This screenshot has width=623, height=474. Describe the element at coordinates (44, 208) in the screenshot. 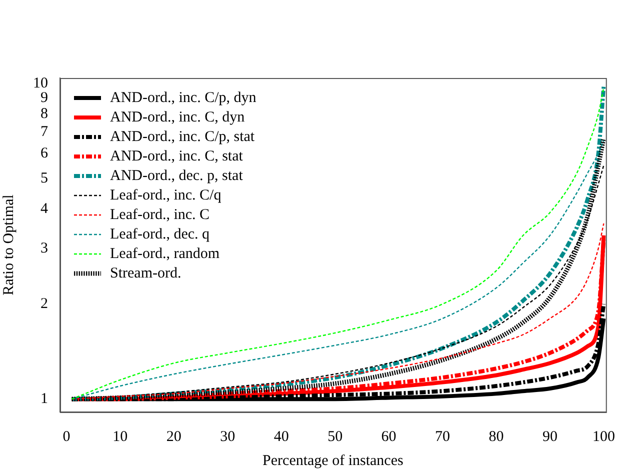

I see `y-tick-label: 4` at that location.